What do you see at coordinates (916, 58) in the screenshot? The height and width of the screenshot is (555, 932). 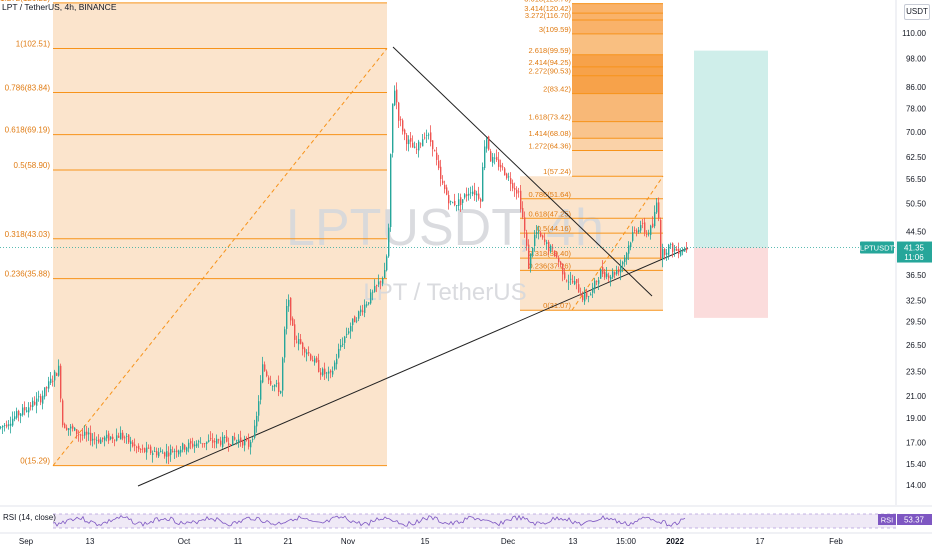 I see `price-tick-label: 98.00` at bounding box center [916, 58].